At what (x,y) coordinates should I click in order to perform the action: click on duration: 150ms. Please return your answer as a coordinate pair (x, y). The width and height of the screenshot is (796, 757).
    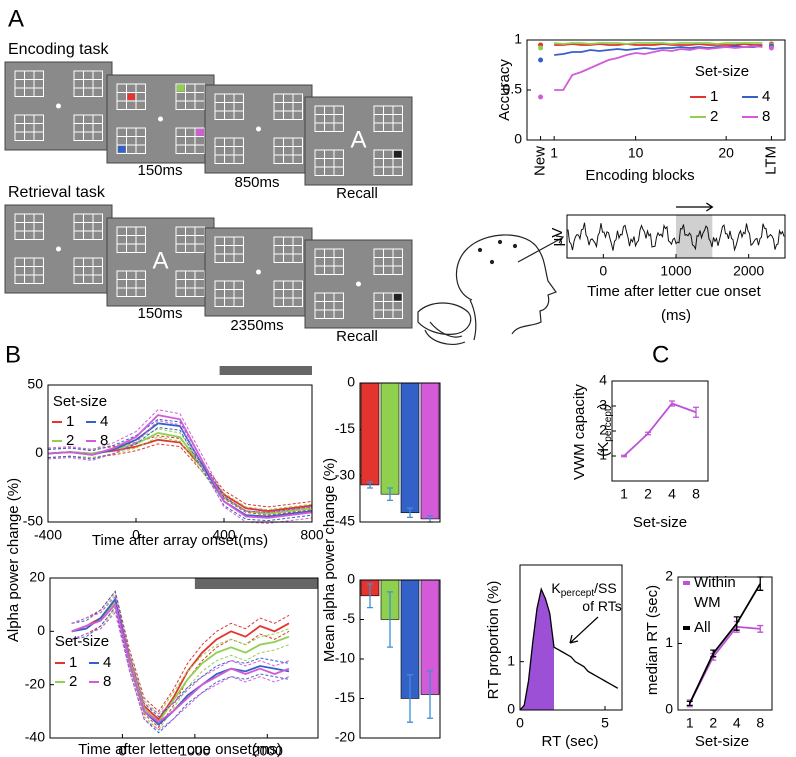
    Looking at the image, I should click on (159, 170).